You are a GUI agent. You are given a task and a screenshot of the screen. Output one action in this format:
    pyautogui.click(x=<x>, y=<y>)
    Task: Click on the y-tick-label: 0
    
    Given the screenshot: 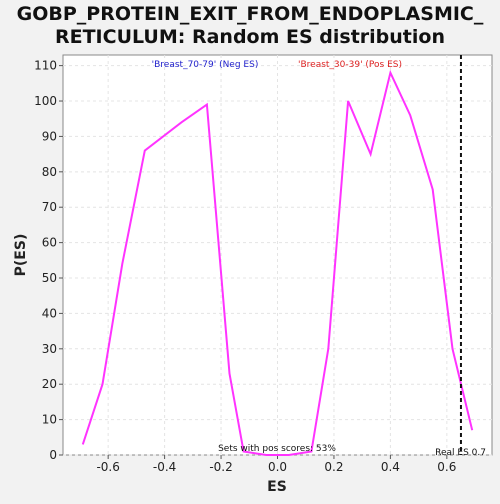 What is the action you would take?
    pyautogui.click(x=53, y=455)
    